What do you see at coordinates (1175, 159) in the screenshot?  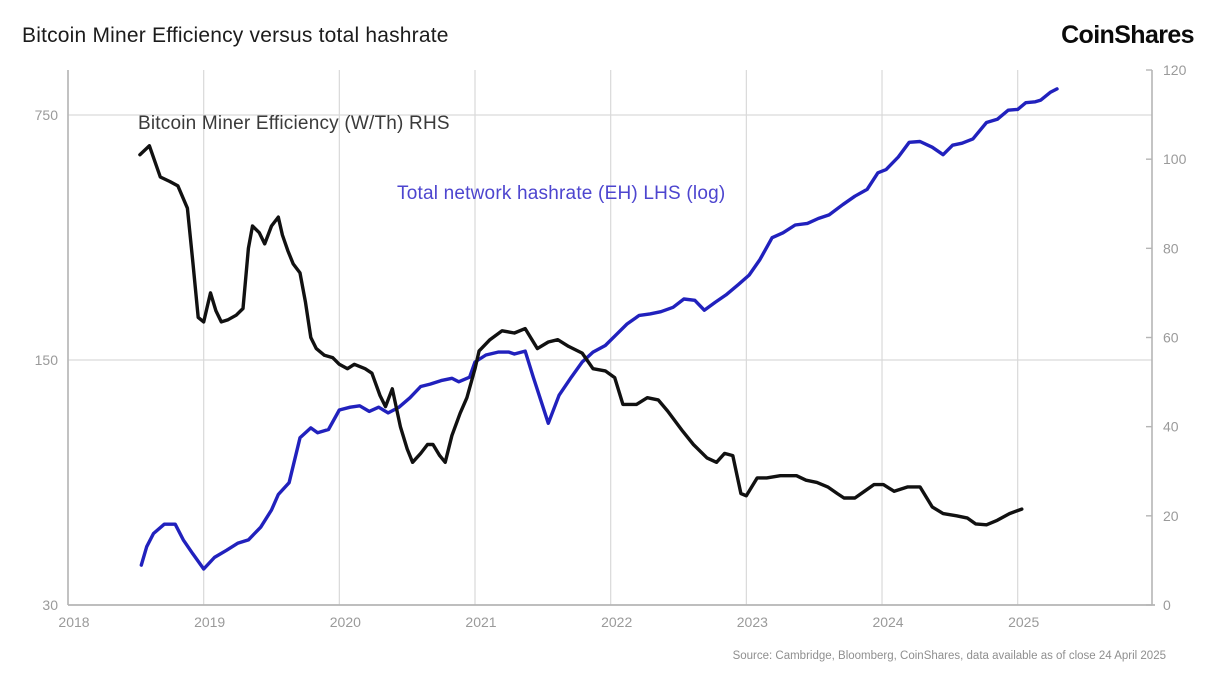 I see `right-axis-tick-label: 100` at bounding box center [1175, 159].